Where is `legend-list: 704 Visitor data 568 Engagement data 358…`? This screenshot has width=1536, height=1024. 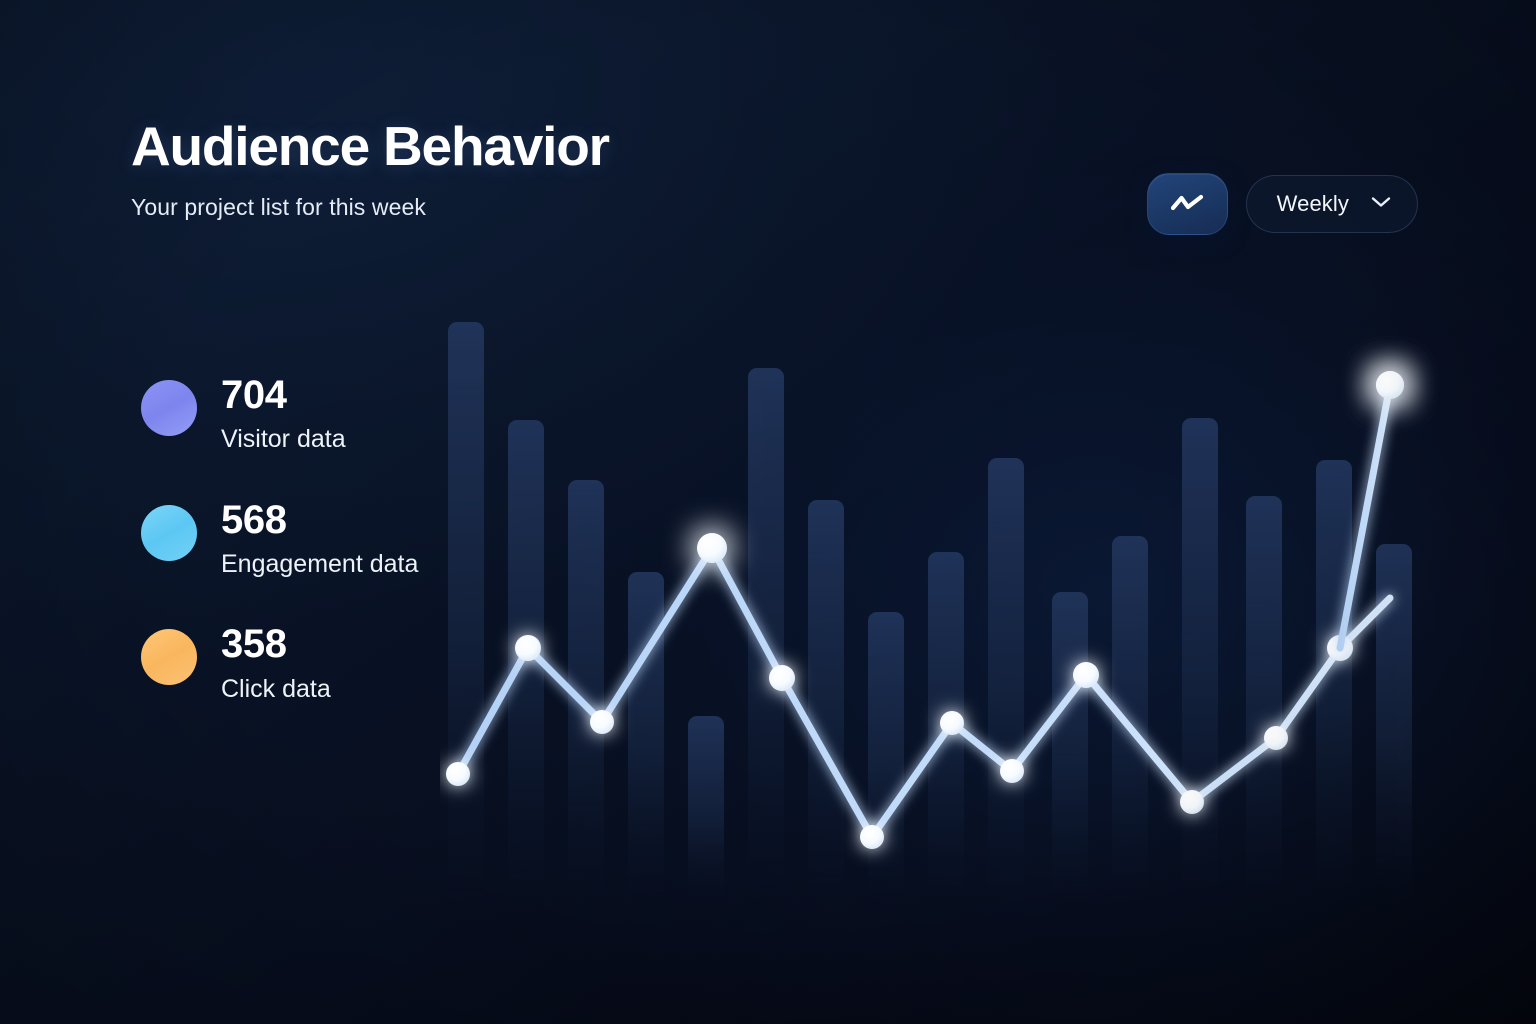
legend-list: 704 Visitor data 568 Engagement data 358… is located at coordinates (291, 538).